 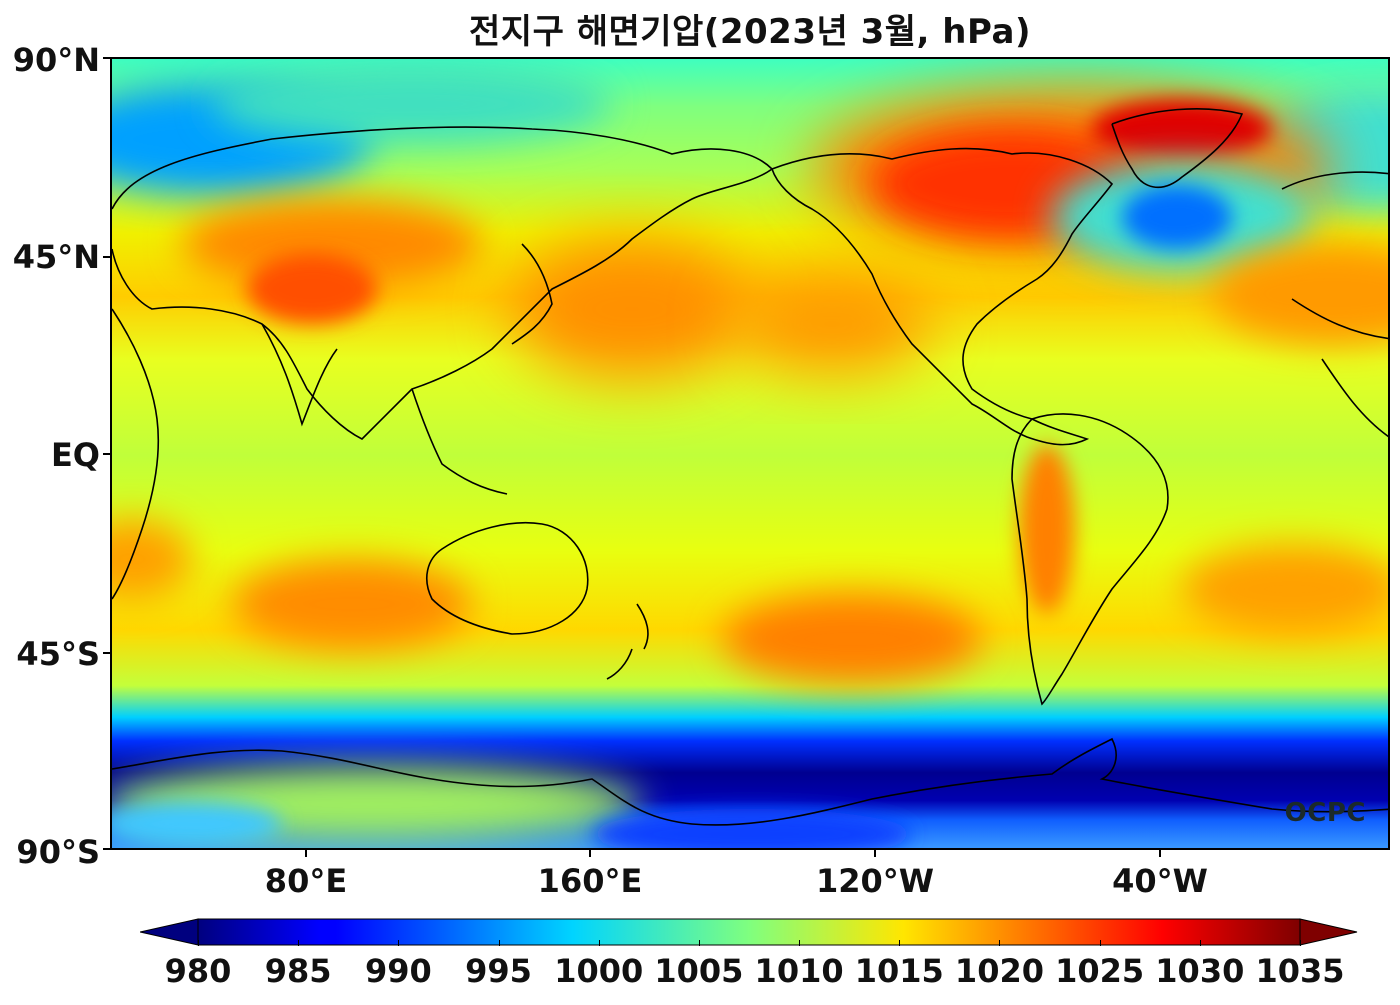 I want to click on colorbar-extend-high, so click(x=1328, y=932).